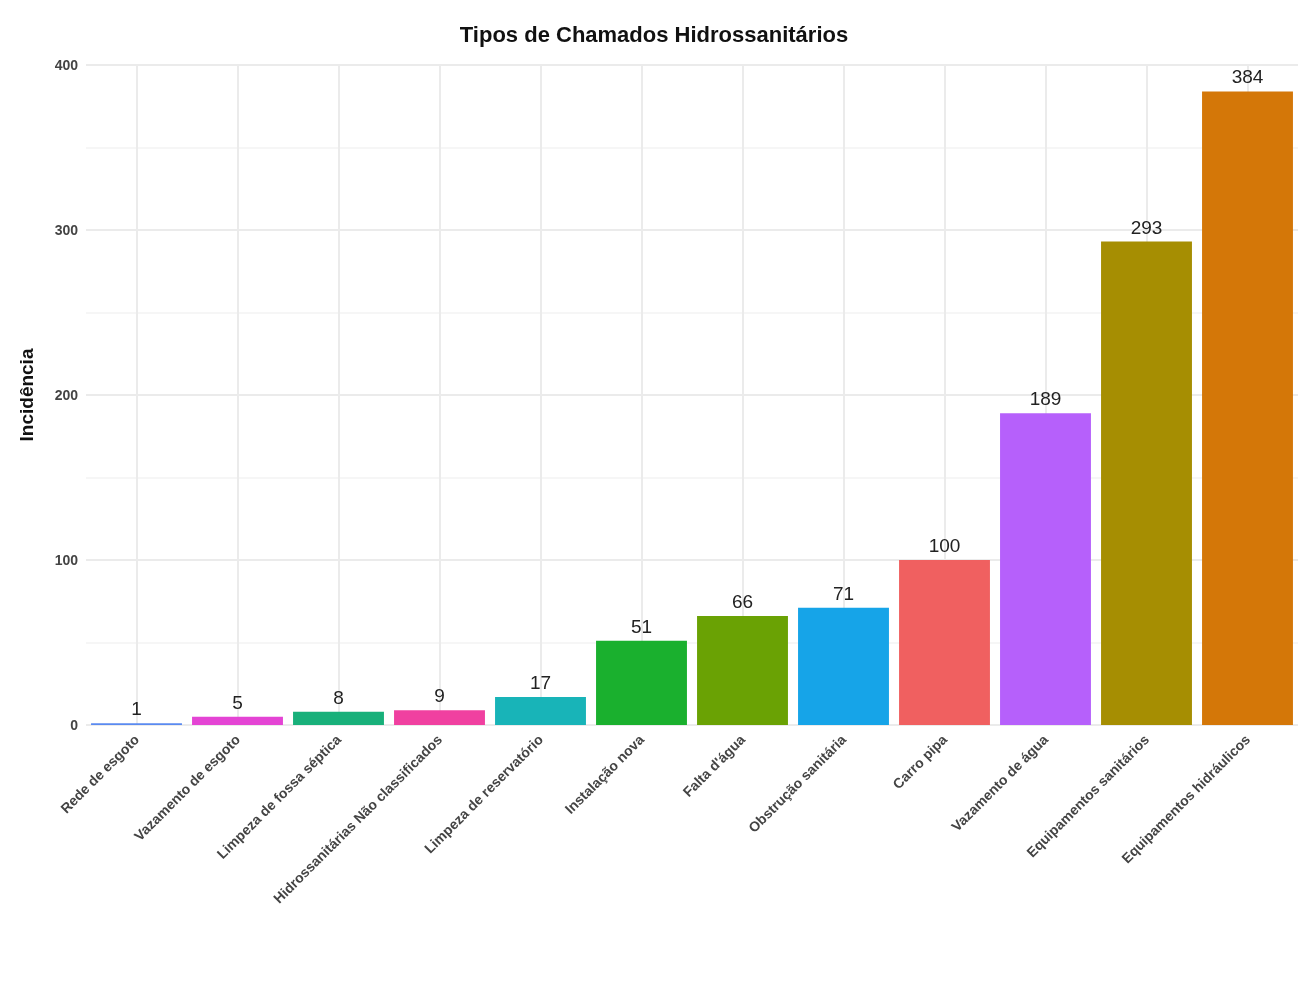  I want to click on data-label: 189, so click(1045, 399).